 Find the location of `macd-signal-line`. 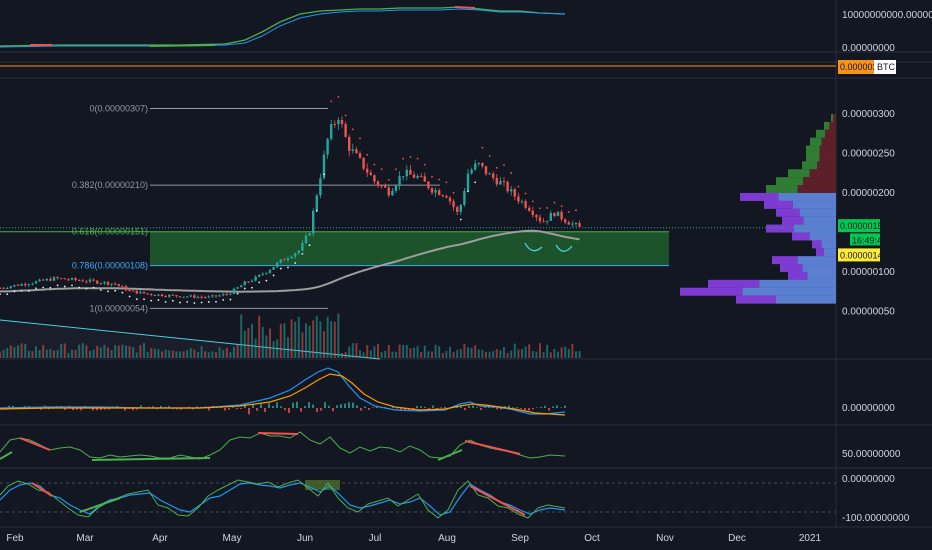

macd-signal-line is located at coordinates (283, 394).